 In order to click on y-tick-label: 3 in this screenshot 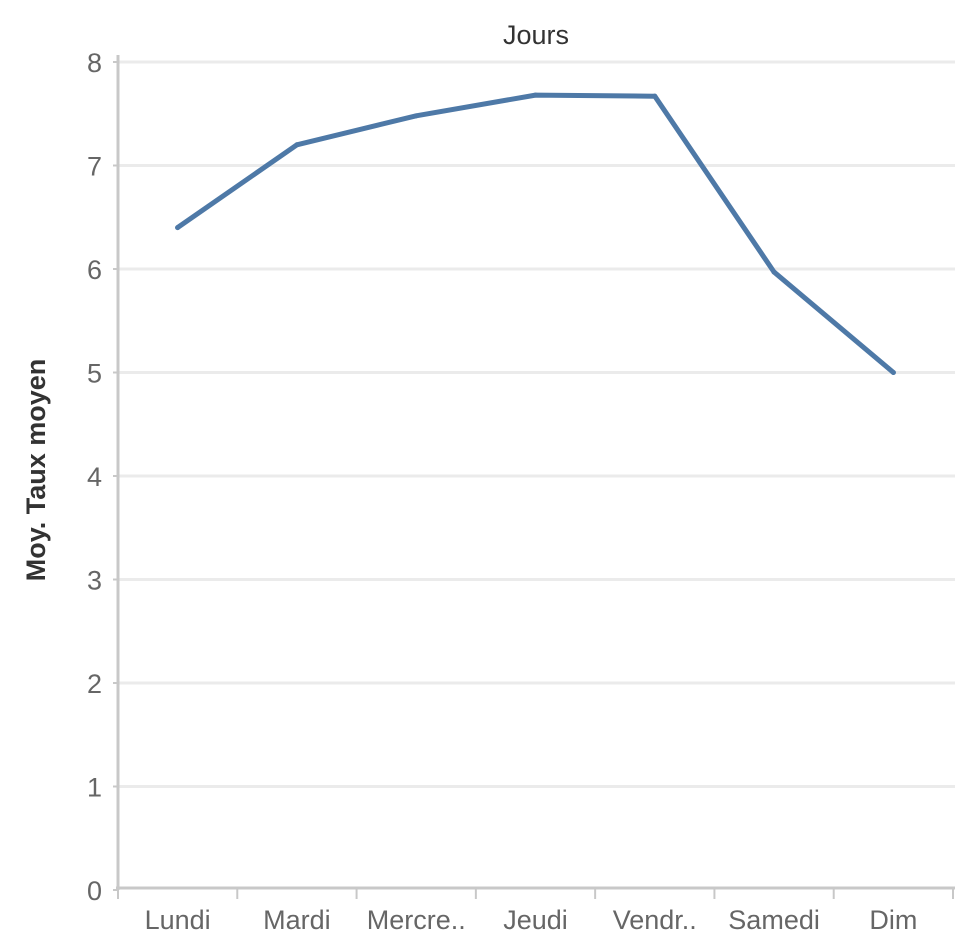, I will do `click(94, 581)`.